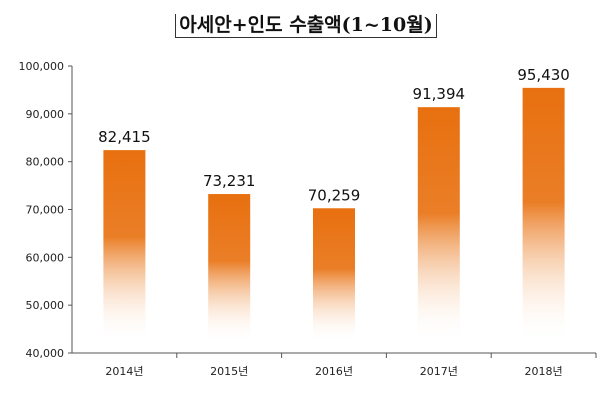 The width and height of the screenshot is (612, 401). I want to click on data-label: 82,415, so click(124, 137).